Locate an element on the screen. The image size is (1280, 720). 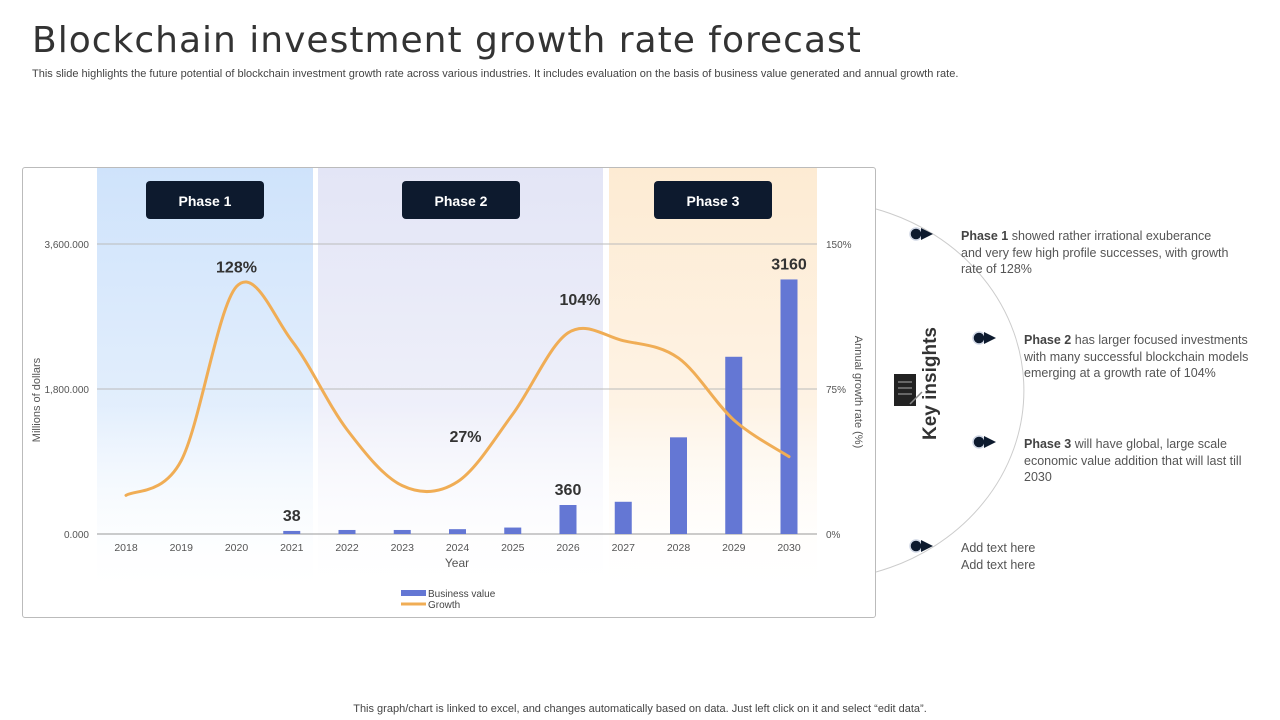
x-tick-label: 2025 is located at coordinates (513, 548).